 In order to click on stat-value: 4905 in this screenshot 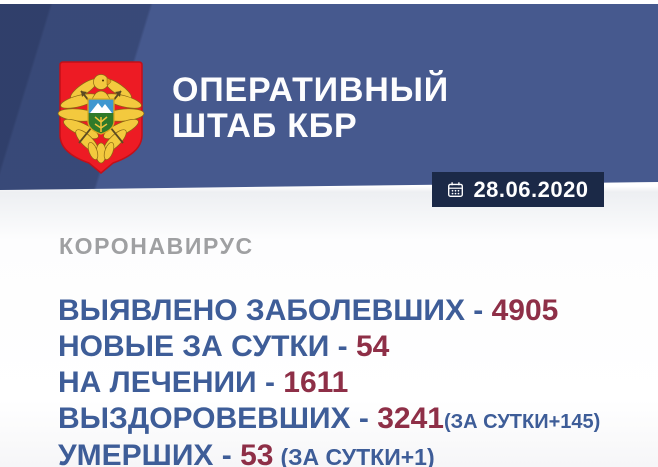, I will do `click(525, 310)`.